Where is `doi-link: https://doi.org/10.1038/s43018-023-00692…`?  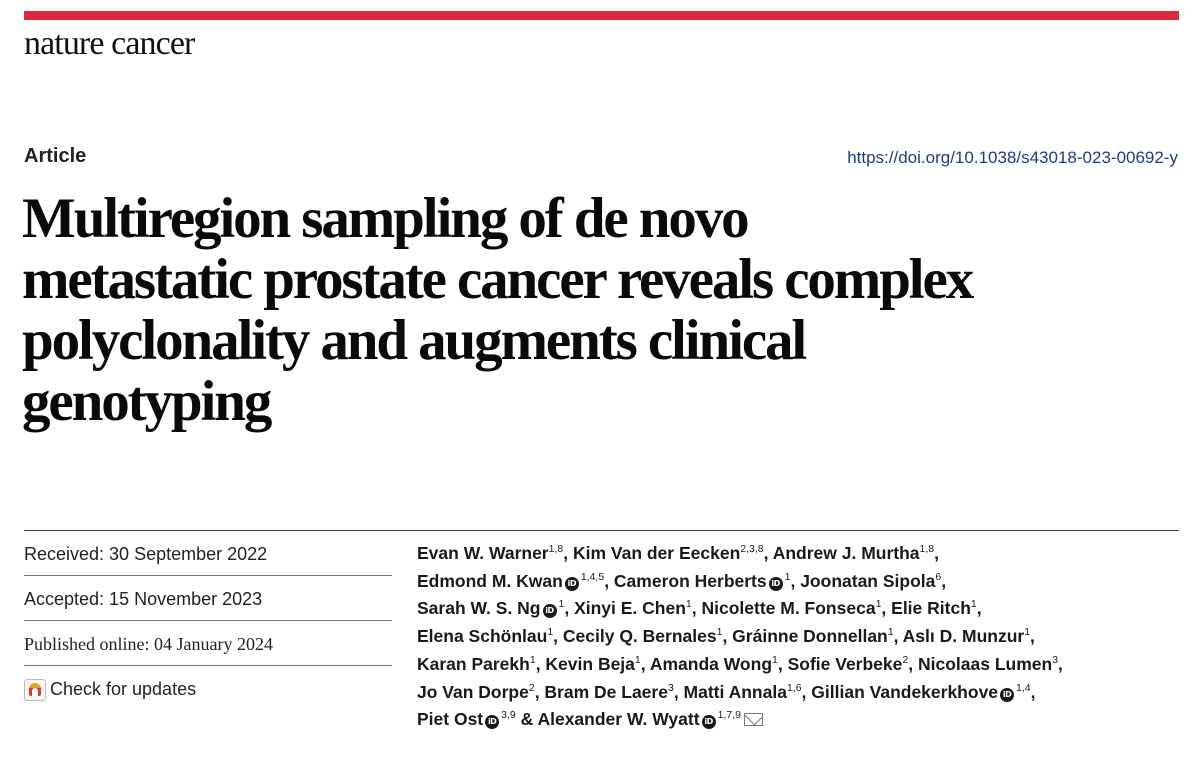
doi-link: https://doi.org/10.1038/s43018-023-00692… is located at coordinates (1012, 157).